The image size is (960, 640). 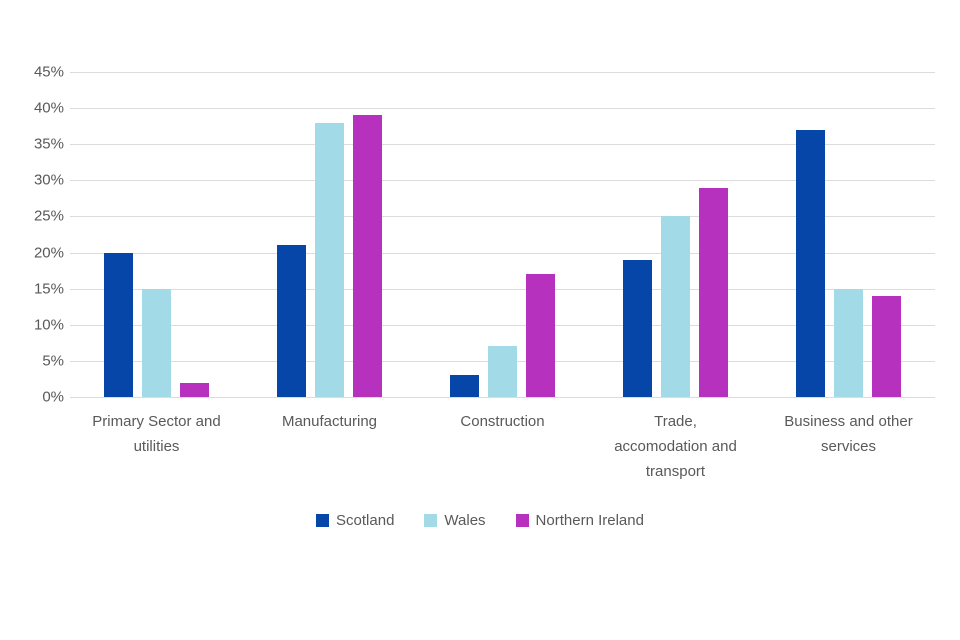 What do you see at coordinates (48, 289) in the screenshot?
I see `y-tick-label-15pct: 15%` at bounding box center [48, 289].